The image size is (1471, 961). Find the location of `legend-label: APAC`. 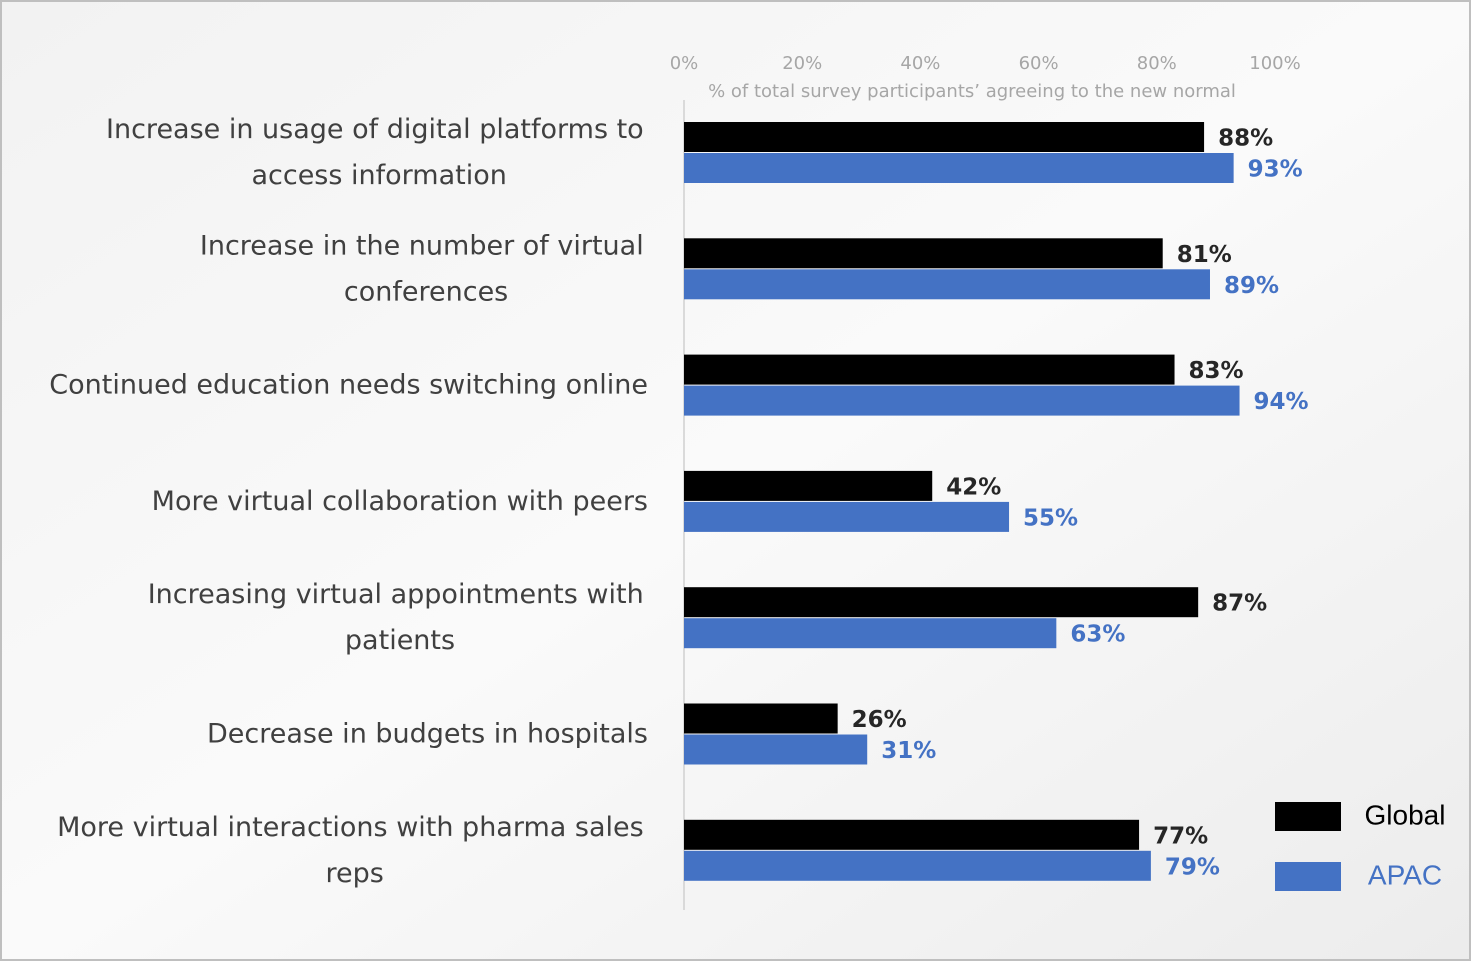

legend-label: APAC is located at coordinates (1405, 874).